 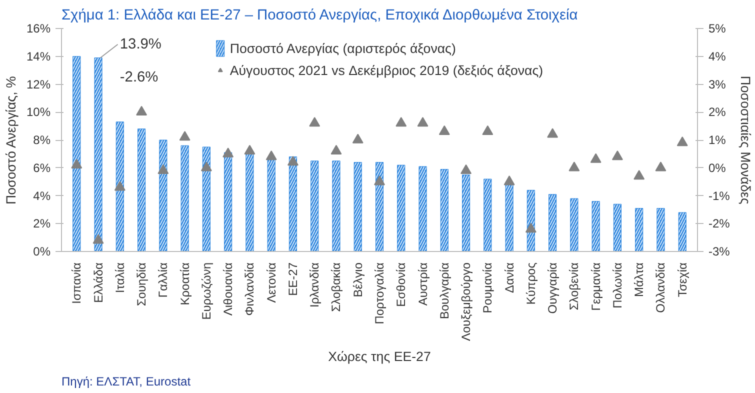 I want to click on x-tick-label: Πολωνία, so click(x=617, y=285).